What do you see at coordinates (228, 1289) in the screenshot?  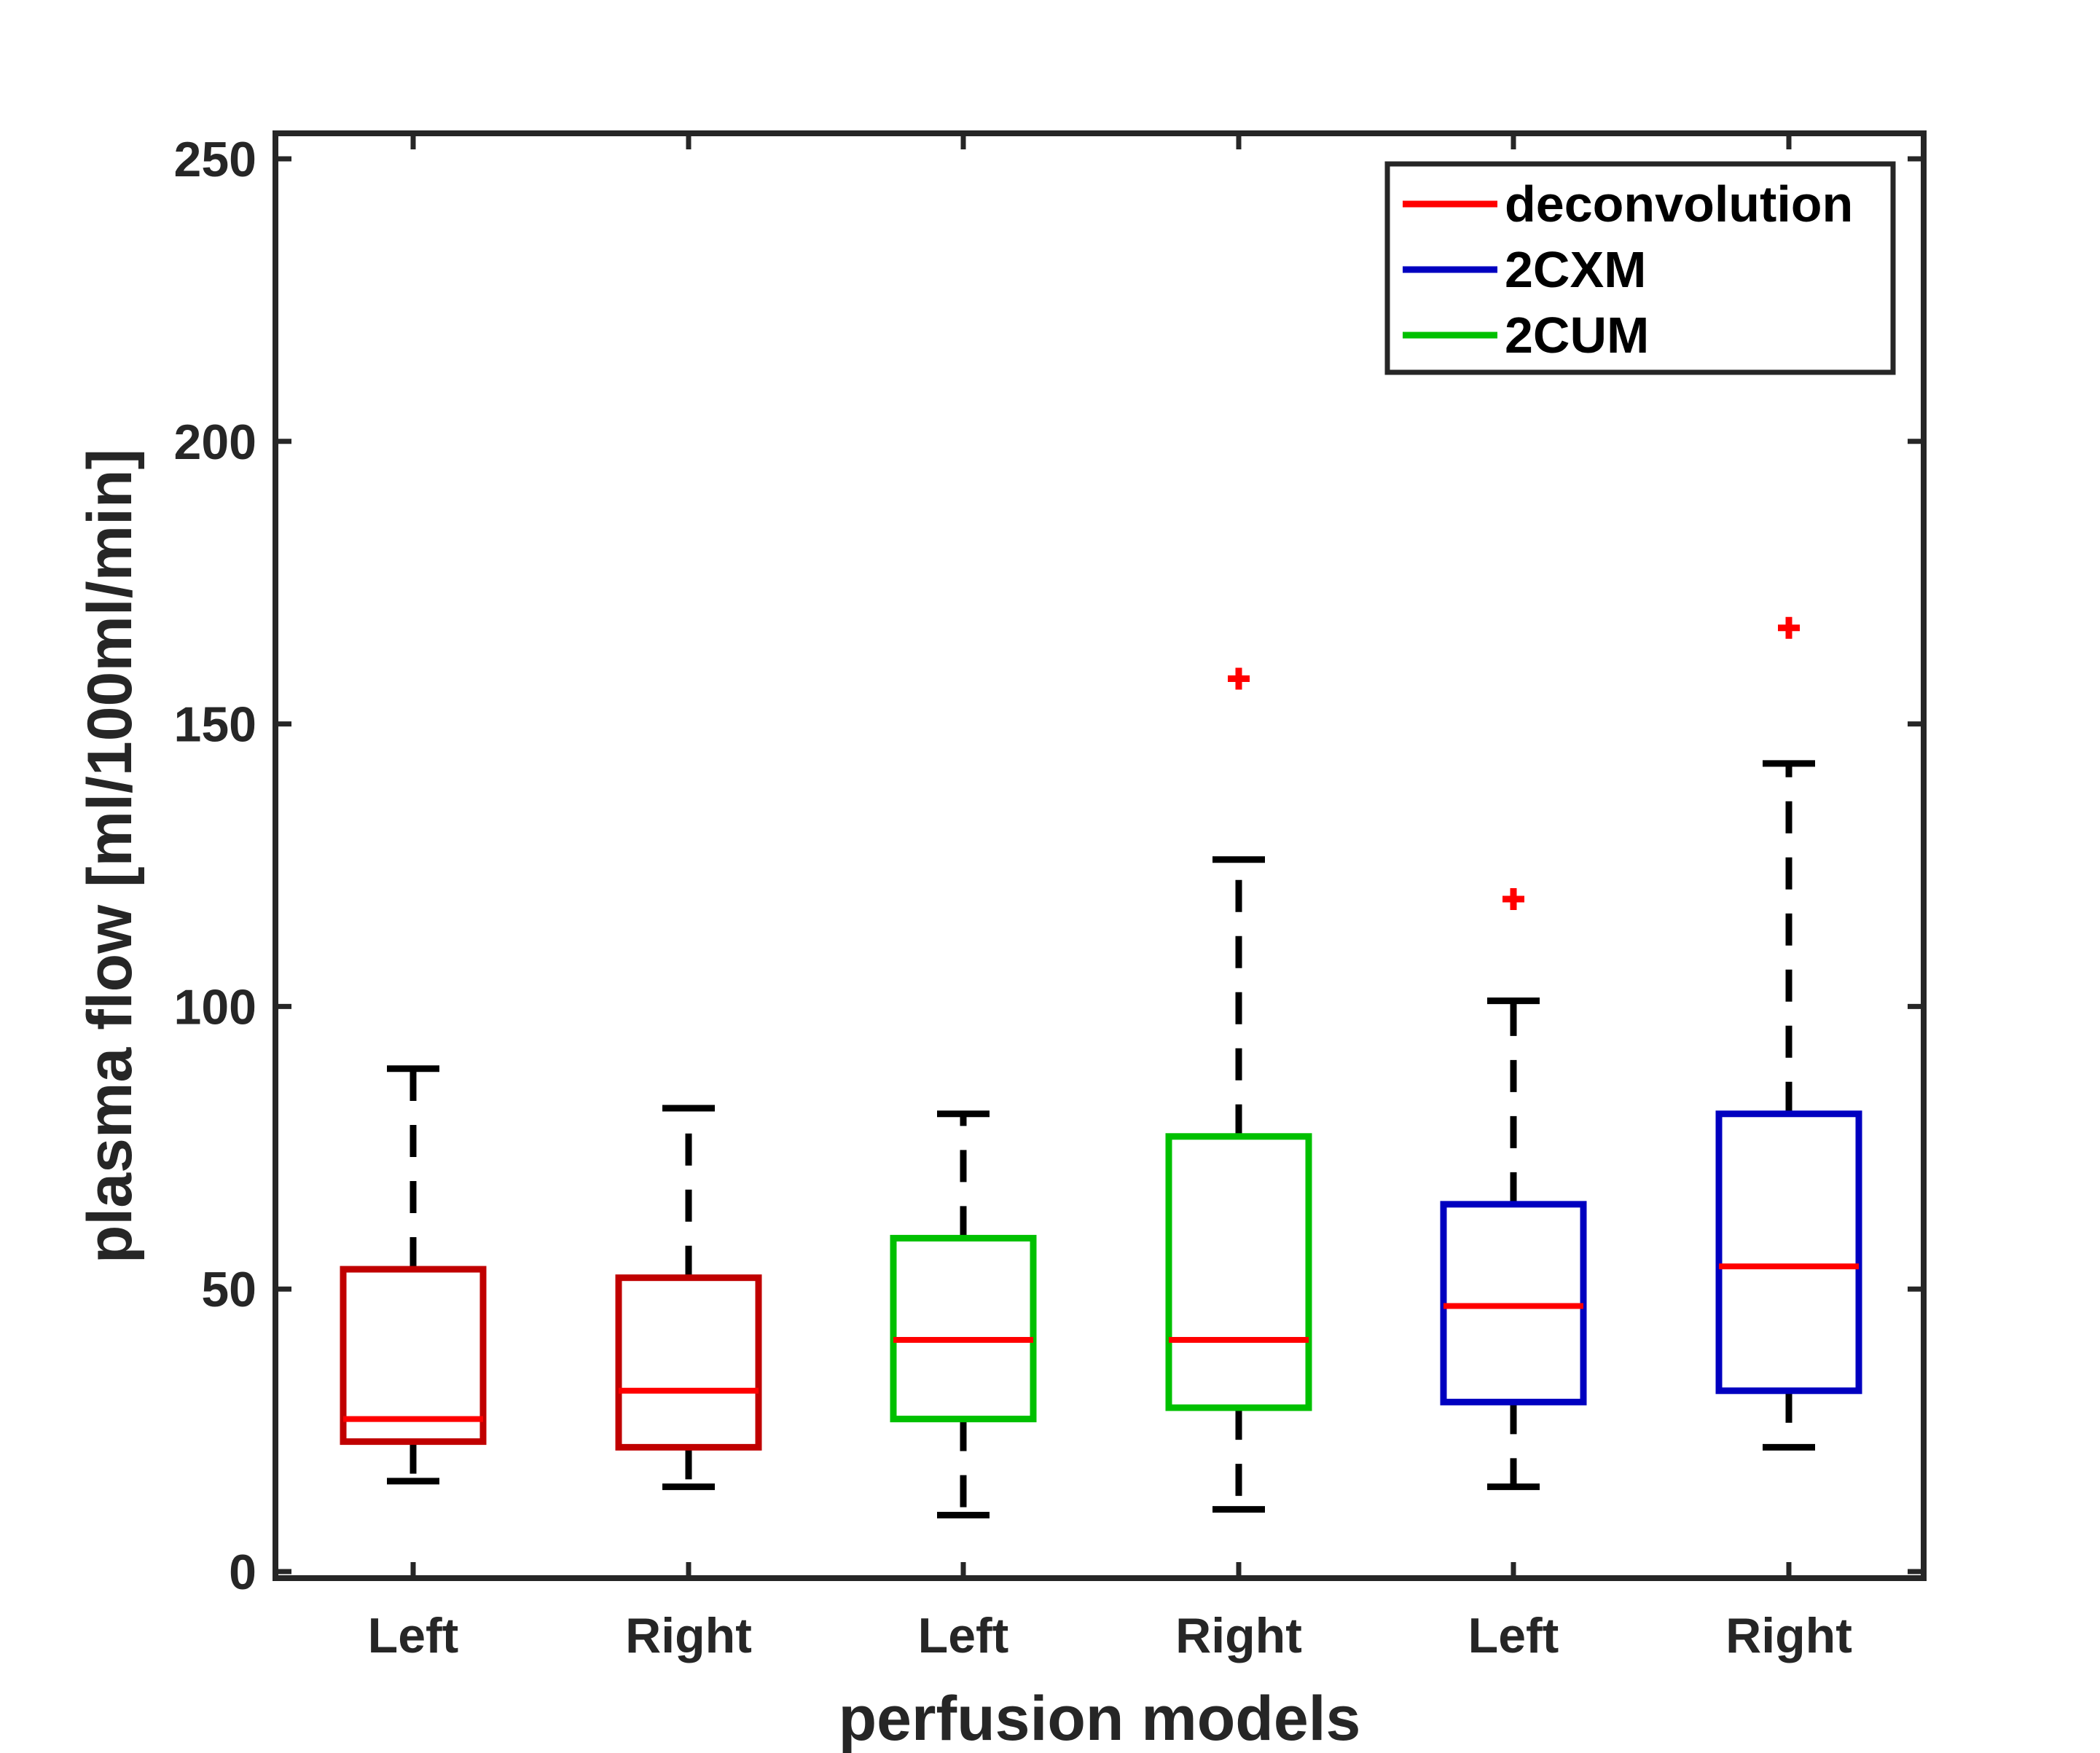 I see `y-tick-label: 50` at bounding box center [228, 1289].